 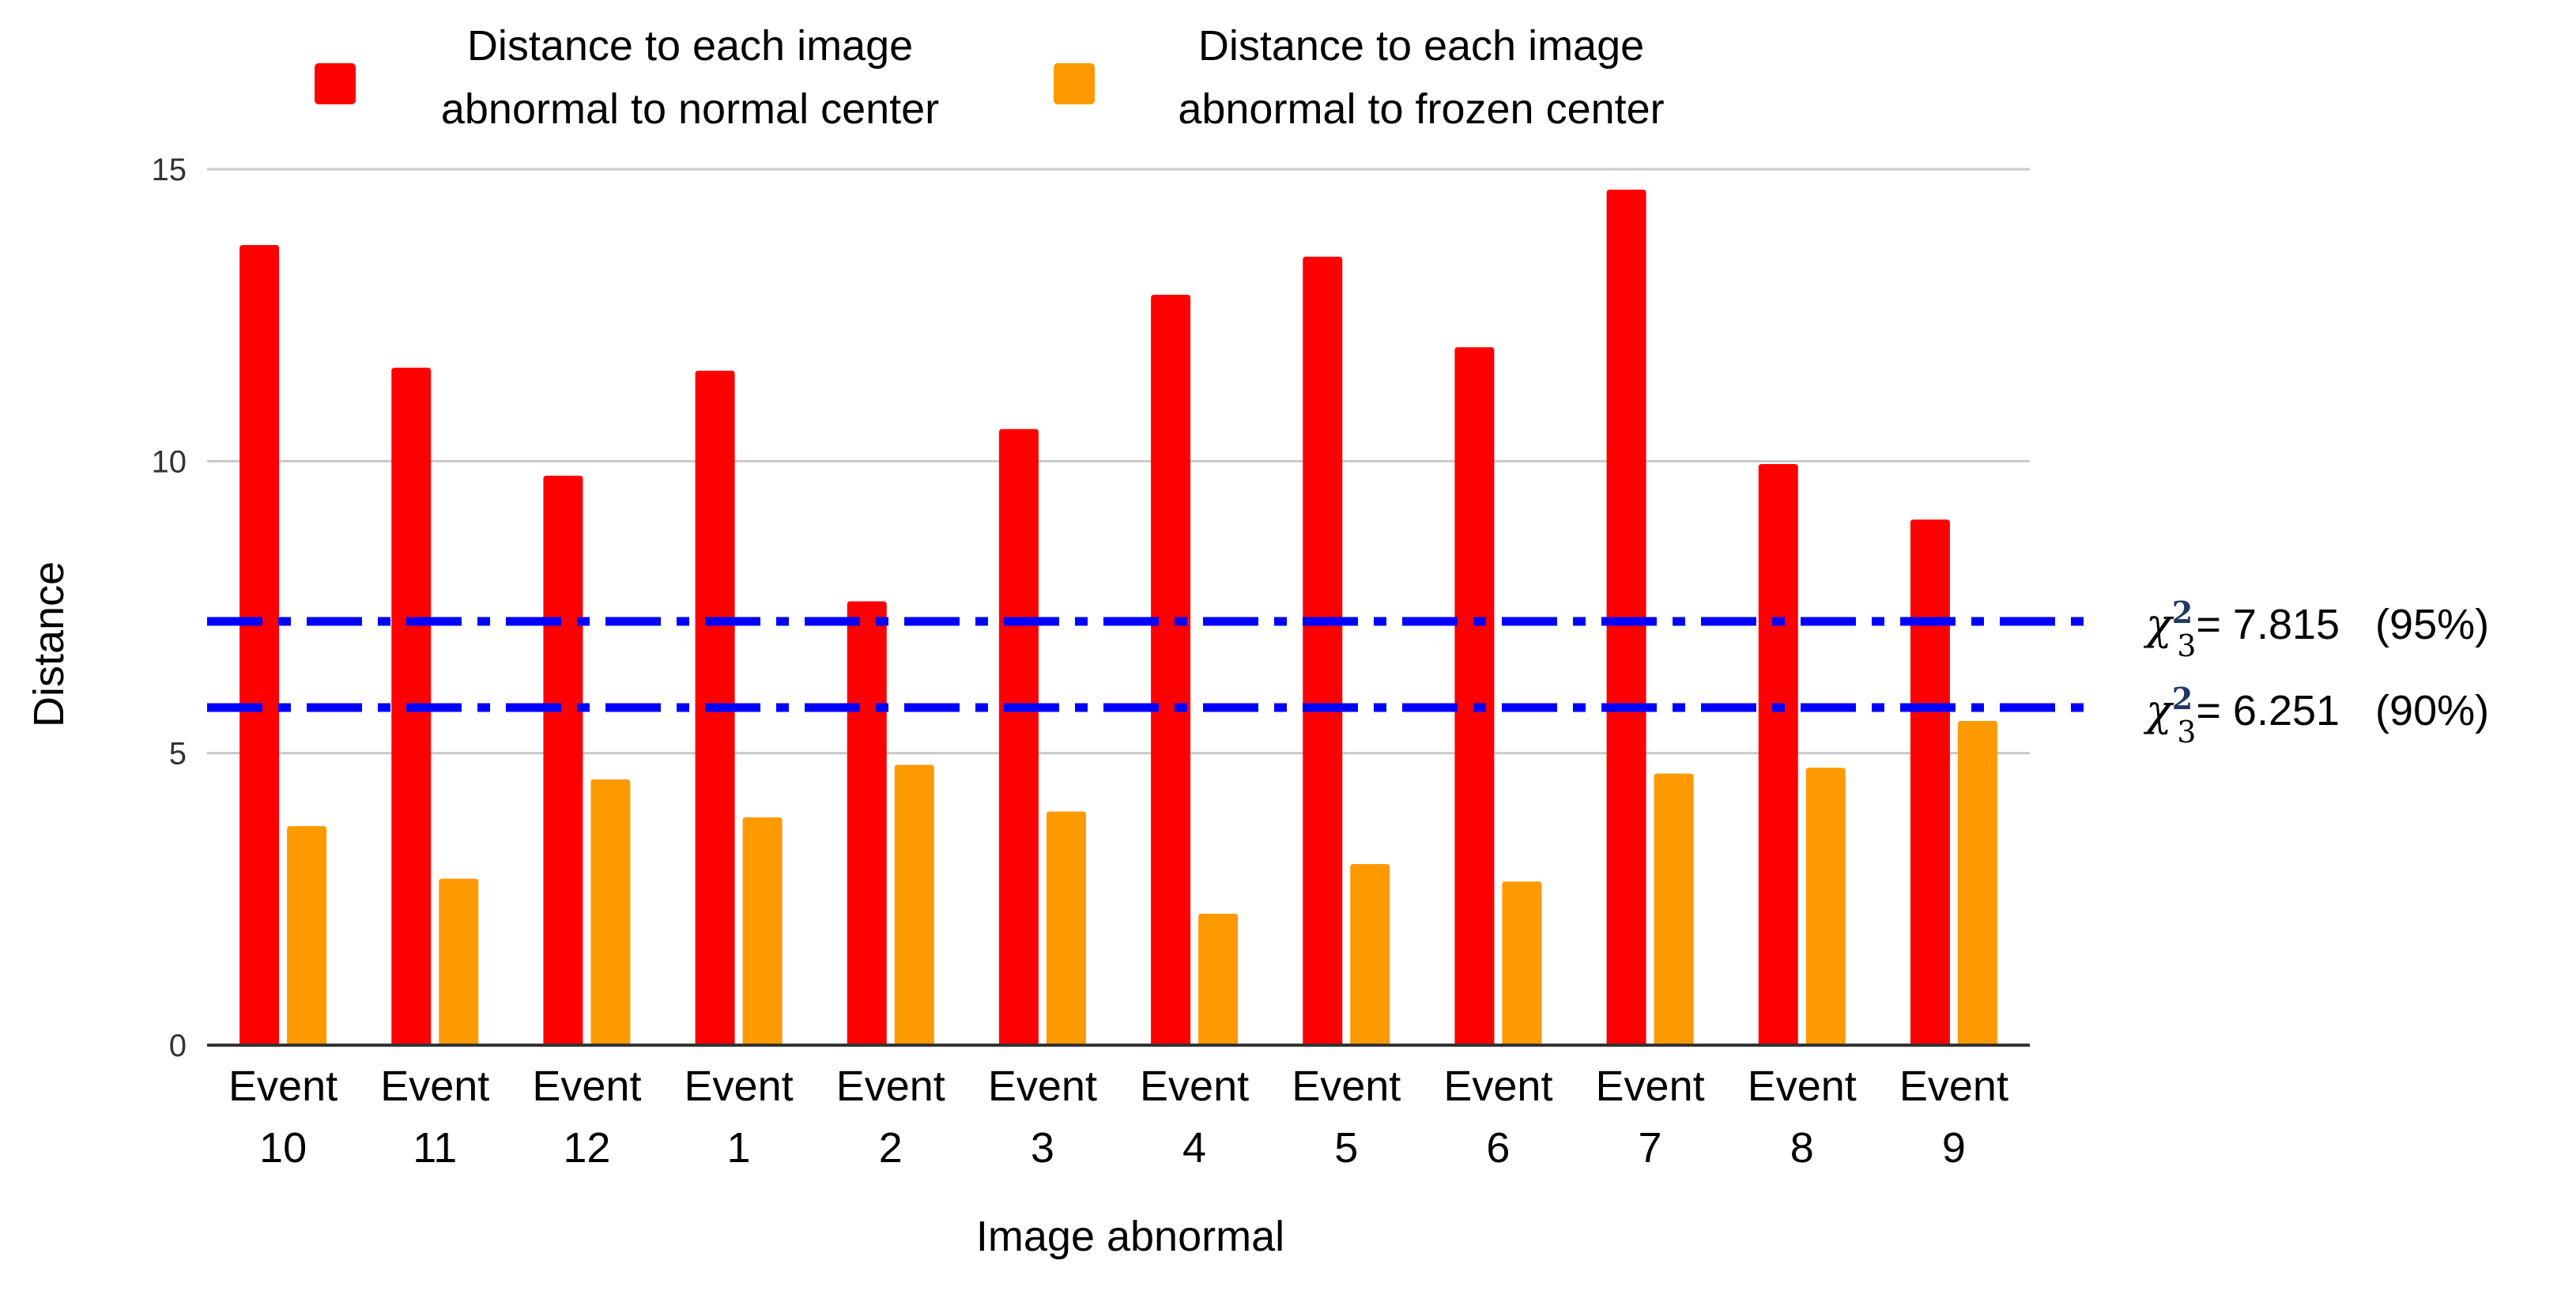 What do you see at coordinates (434, 1117) in the screenshot?
I see `x-tick-label: Event 11` at bounding box center [434, 1117].